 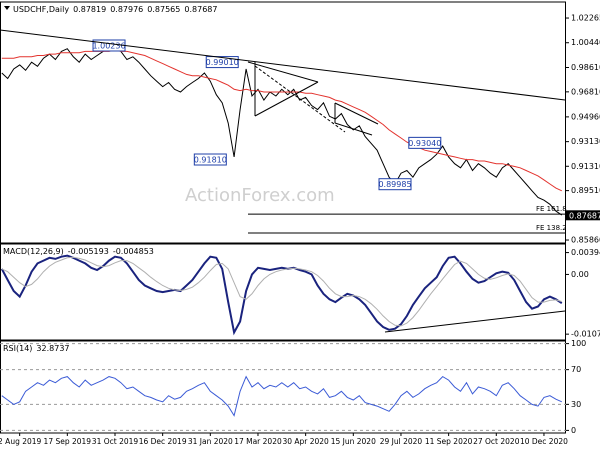 I want to click on last-price-label: 0.87687, so click(x=584, y=215).